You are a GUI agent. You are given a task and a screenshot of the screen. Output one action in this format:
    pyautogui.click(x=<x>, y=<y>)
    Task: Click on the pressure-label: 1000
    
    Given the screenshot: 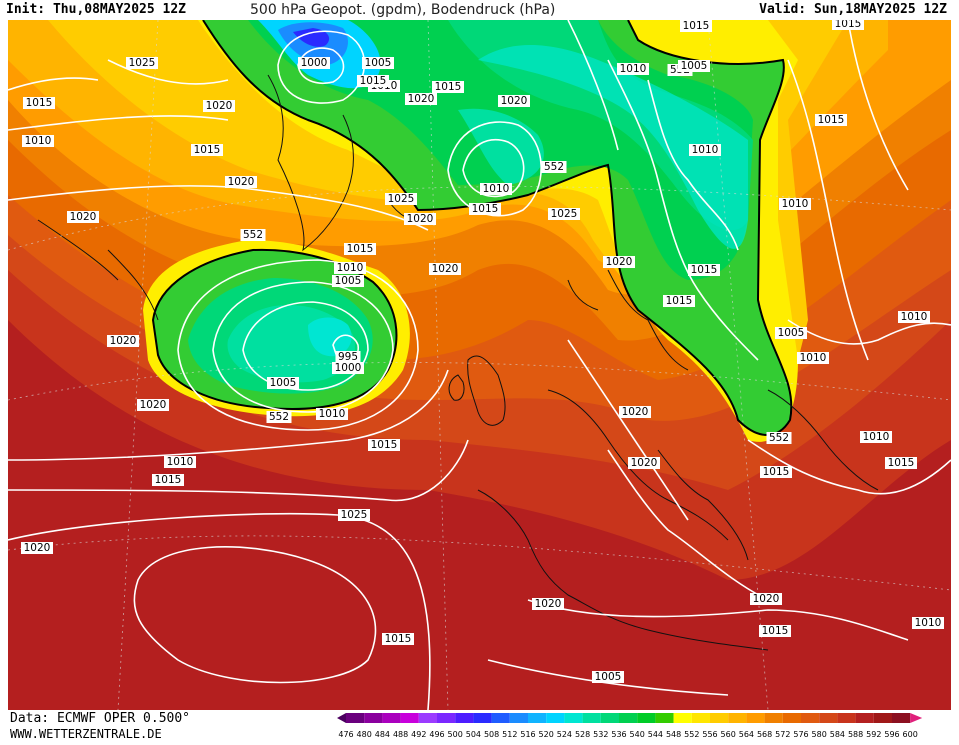 What is the action you would take?
    pyautogui.click(x=314, y=63)
    